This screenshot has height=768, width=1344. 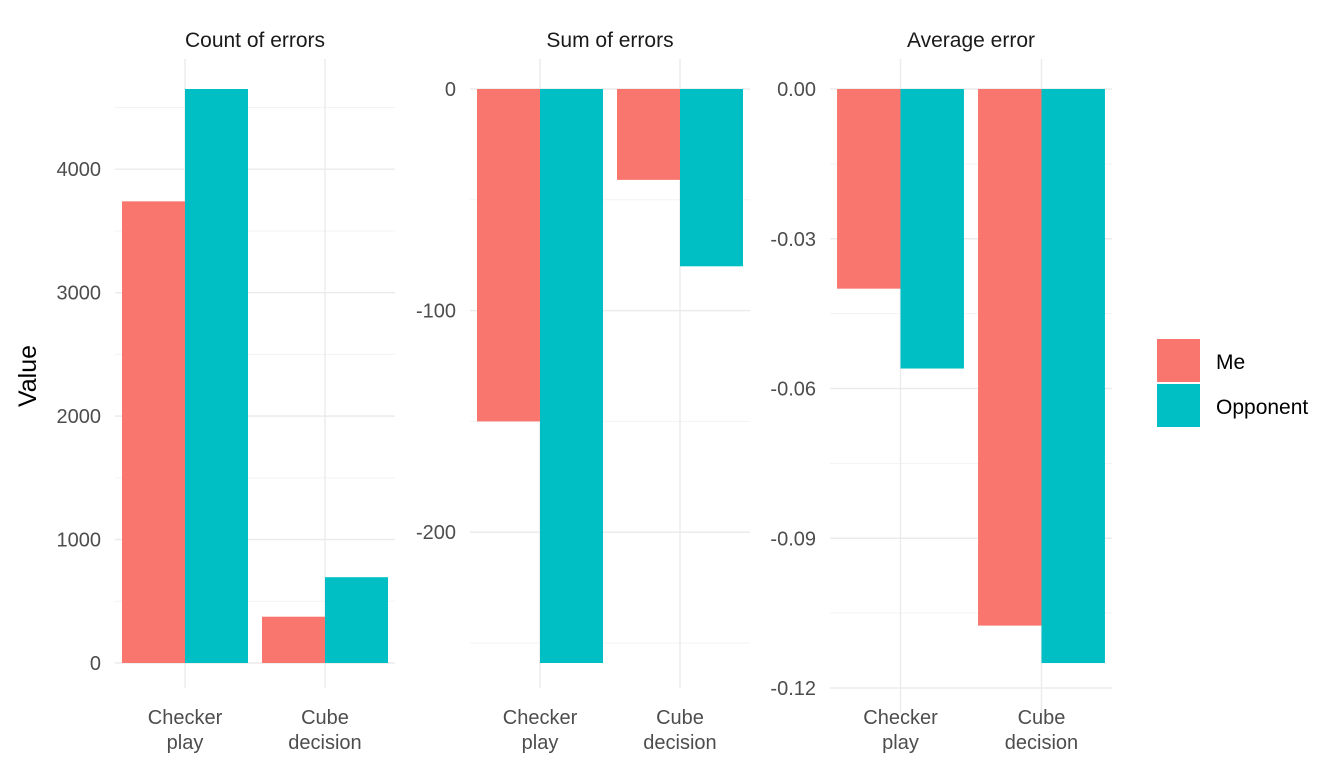 I want to click on y-tick-label: 4000, so click(x=79, y=170).